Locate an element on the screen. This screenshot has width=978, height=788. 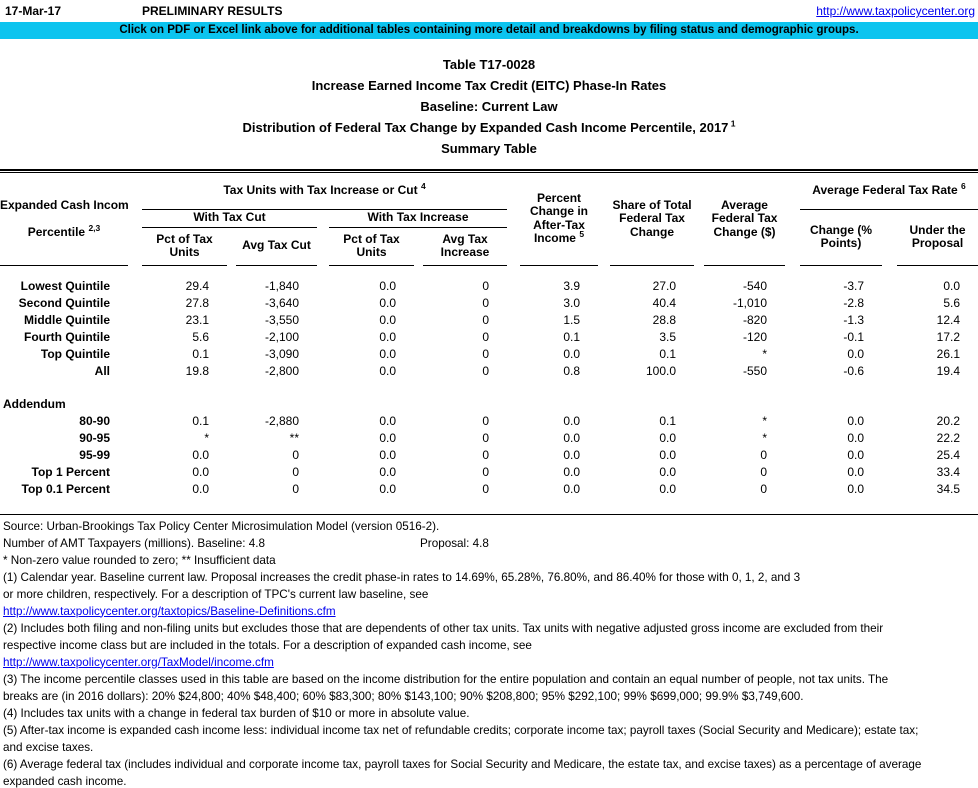
cell: 27.0 is located at coordinates (664, 285).